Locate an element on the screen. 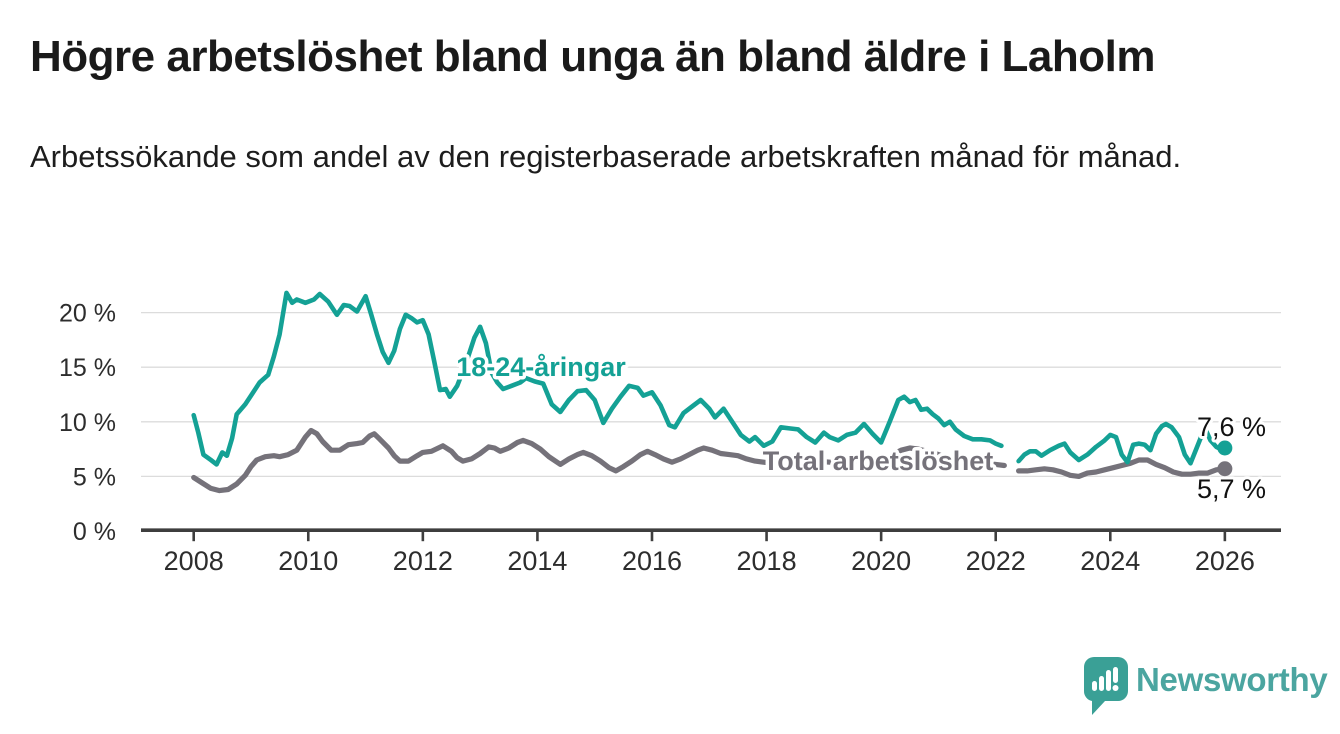 Image resolution: width=1340 pixels, height=734 pixels. x-axis-tick-label: 2026 is located at coordinates (1225, 561).